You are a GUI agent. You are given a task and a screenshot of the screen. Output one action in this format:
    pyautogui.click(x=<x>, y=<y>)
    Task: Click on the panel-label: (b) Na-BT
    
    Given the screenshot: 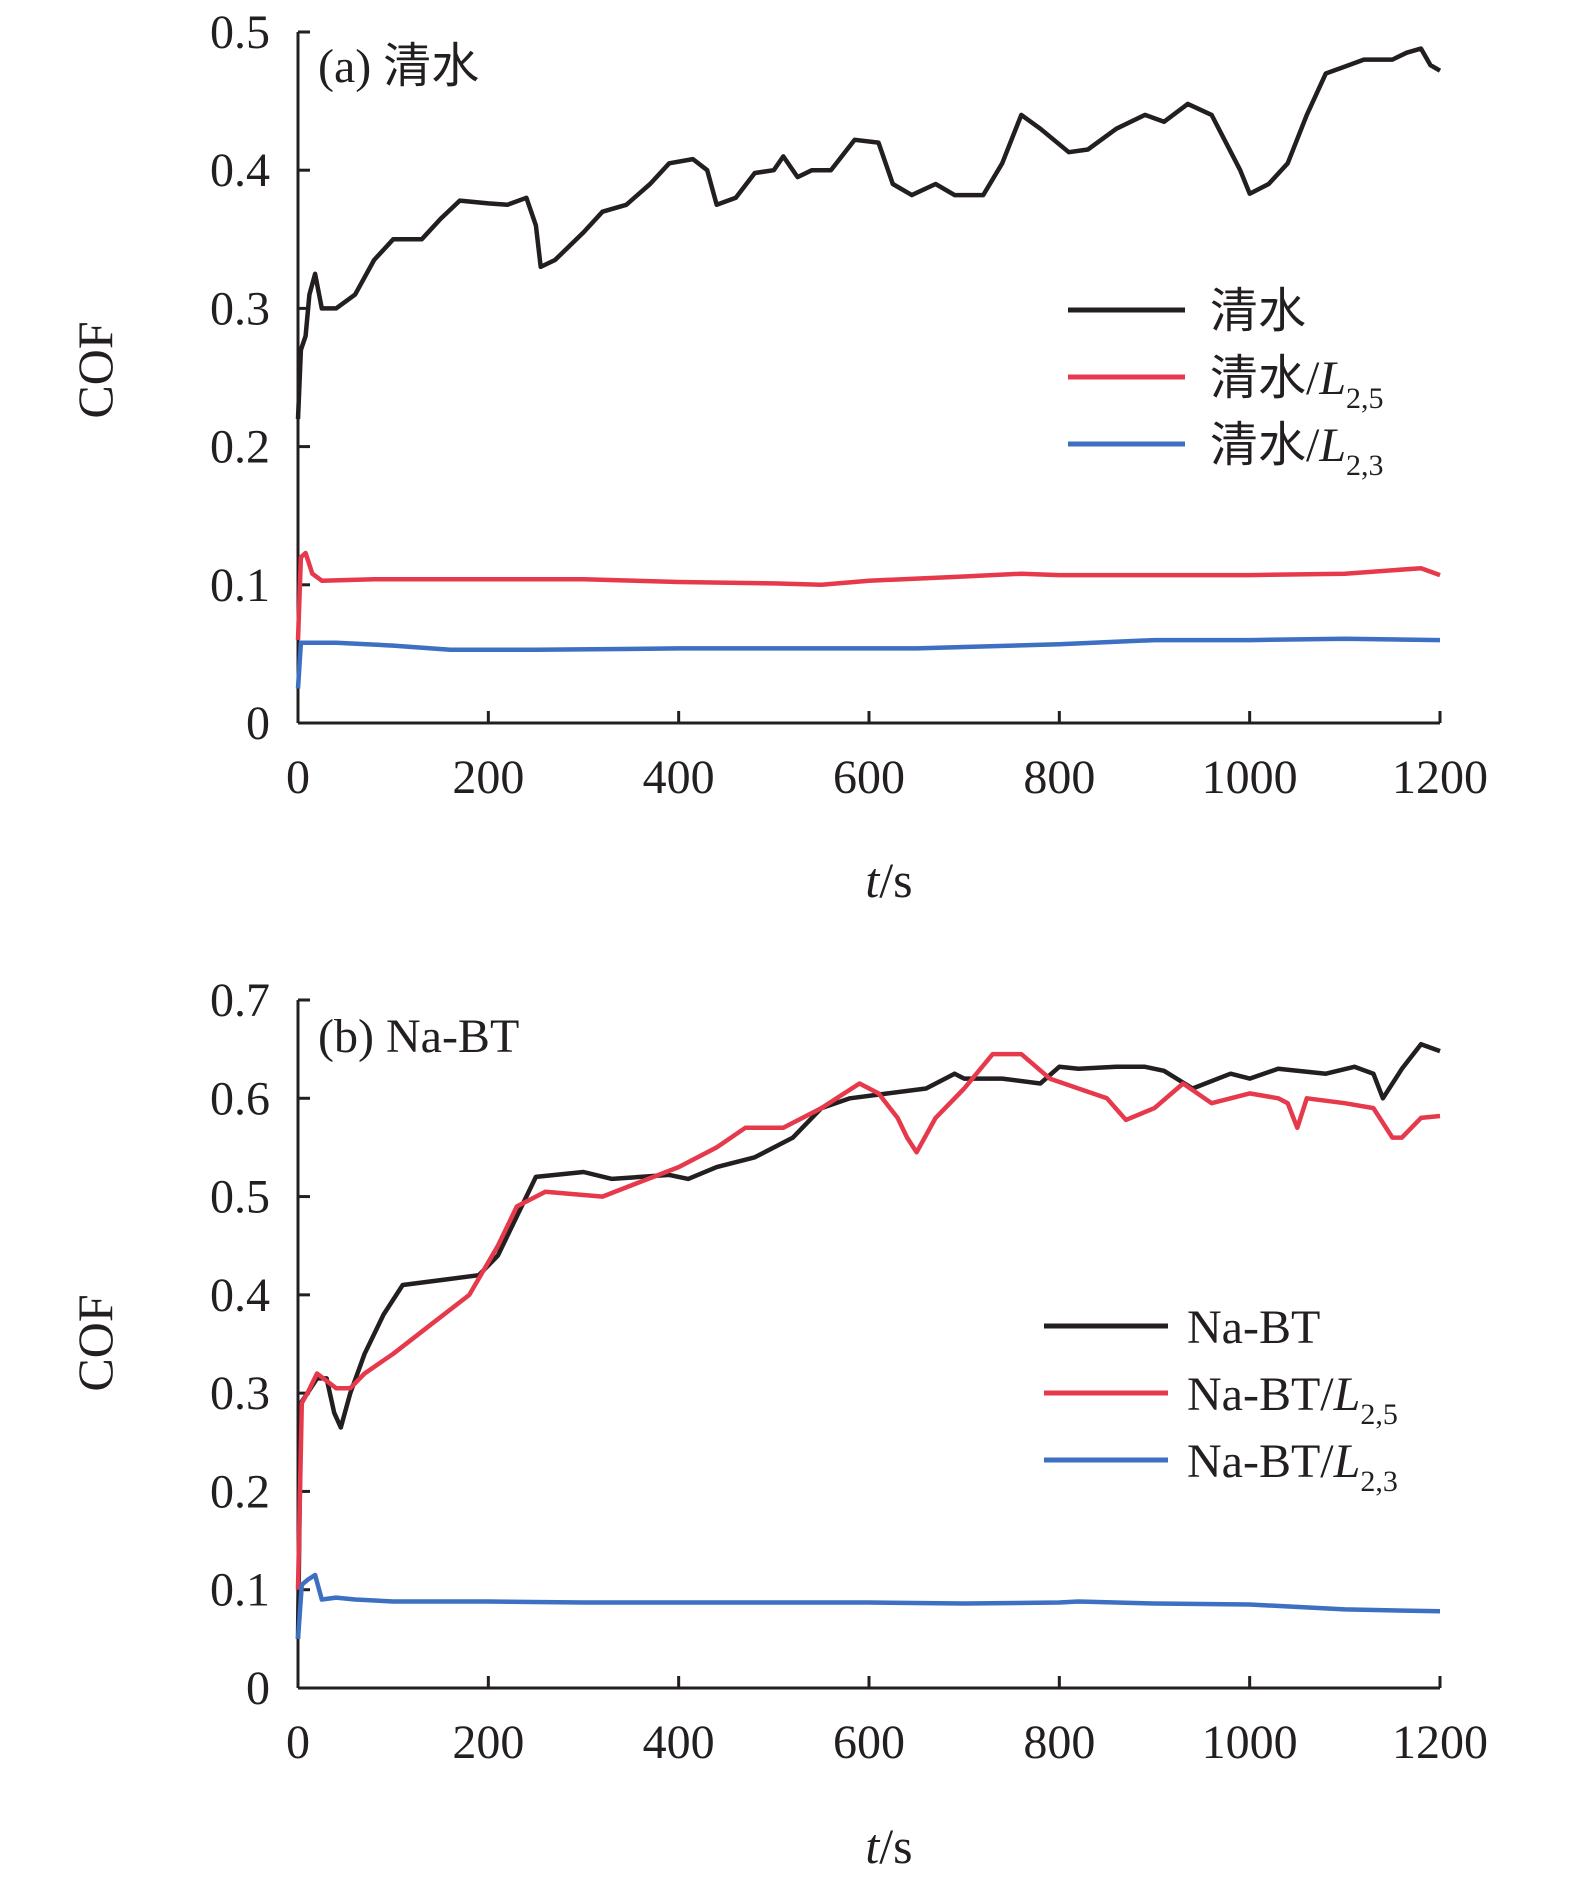 What is the action you would take?
    pyautogui.click(x=418, y=1036)
    